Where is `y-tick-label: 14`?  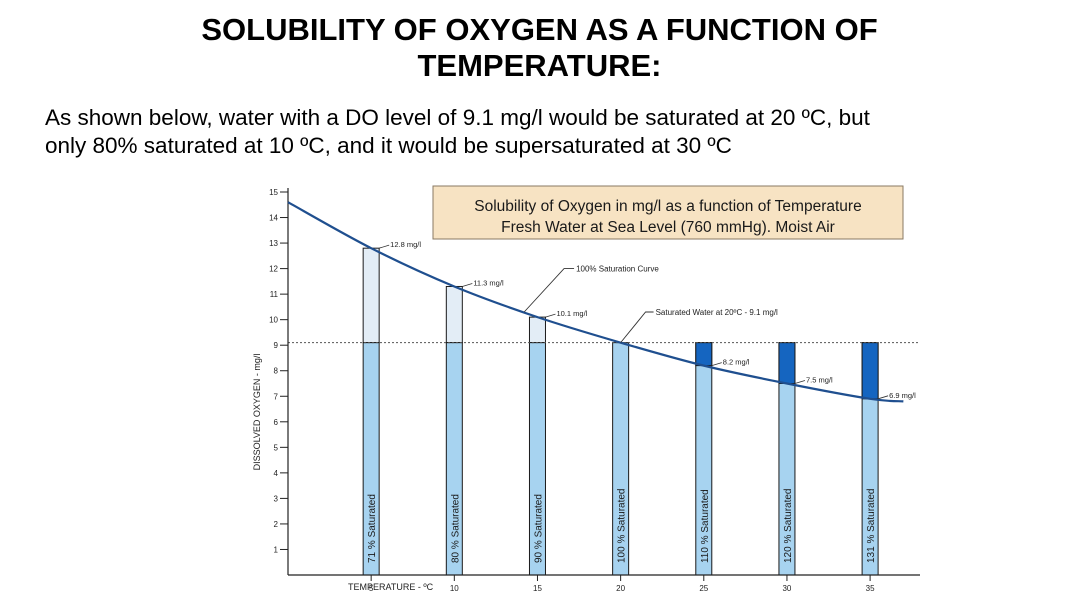 y-tick-label: 14 is located at coordinates (273, 218).